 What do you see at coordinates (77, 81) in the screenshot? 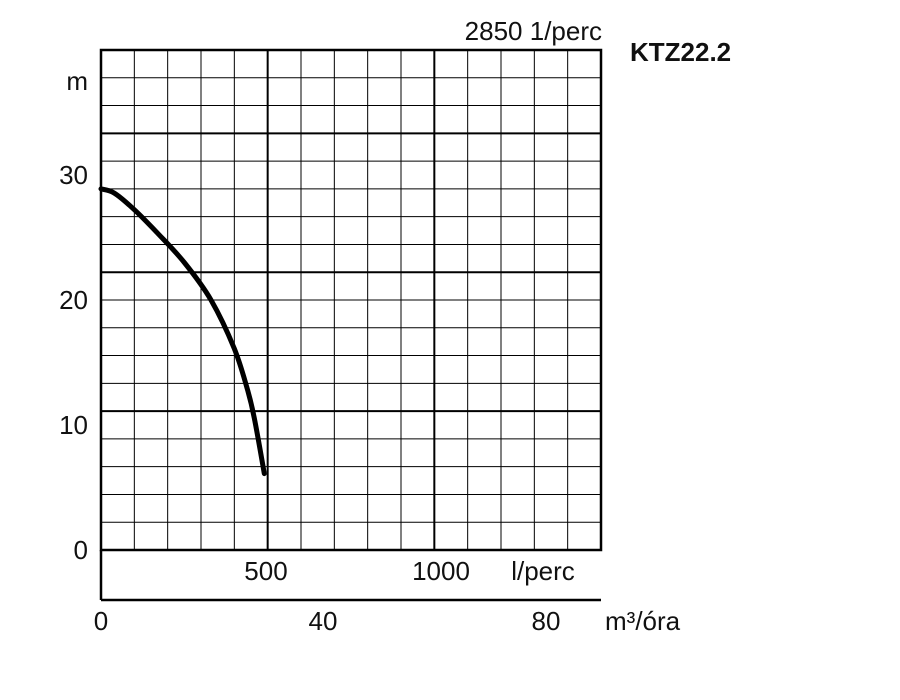
I see `y-axis-label: m` at bounding box center [77, 81].